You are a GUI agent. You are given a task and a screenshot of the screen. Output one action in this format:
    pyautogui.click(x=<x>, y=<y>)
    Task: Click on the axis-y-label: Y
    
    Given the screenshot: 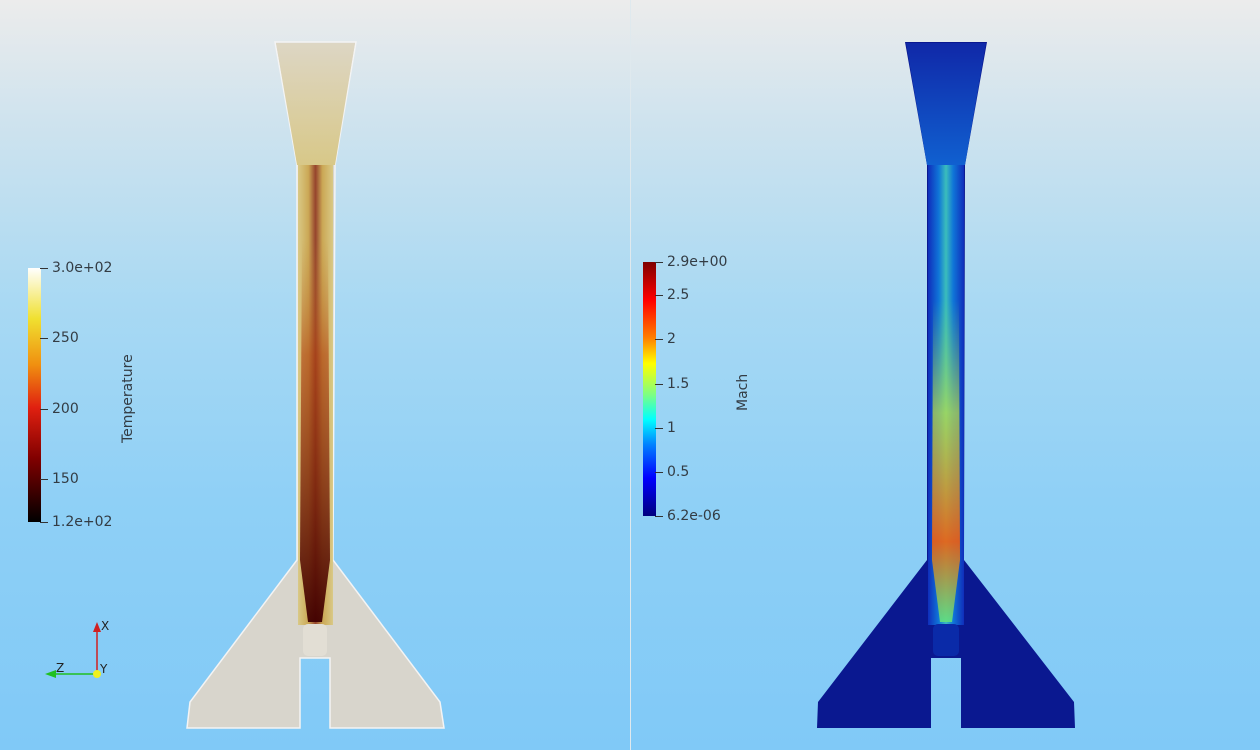 What is the action you would take?
    pyautogui.click(x=104, y=669)
    